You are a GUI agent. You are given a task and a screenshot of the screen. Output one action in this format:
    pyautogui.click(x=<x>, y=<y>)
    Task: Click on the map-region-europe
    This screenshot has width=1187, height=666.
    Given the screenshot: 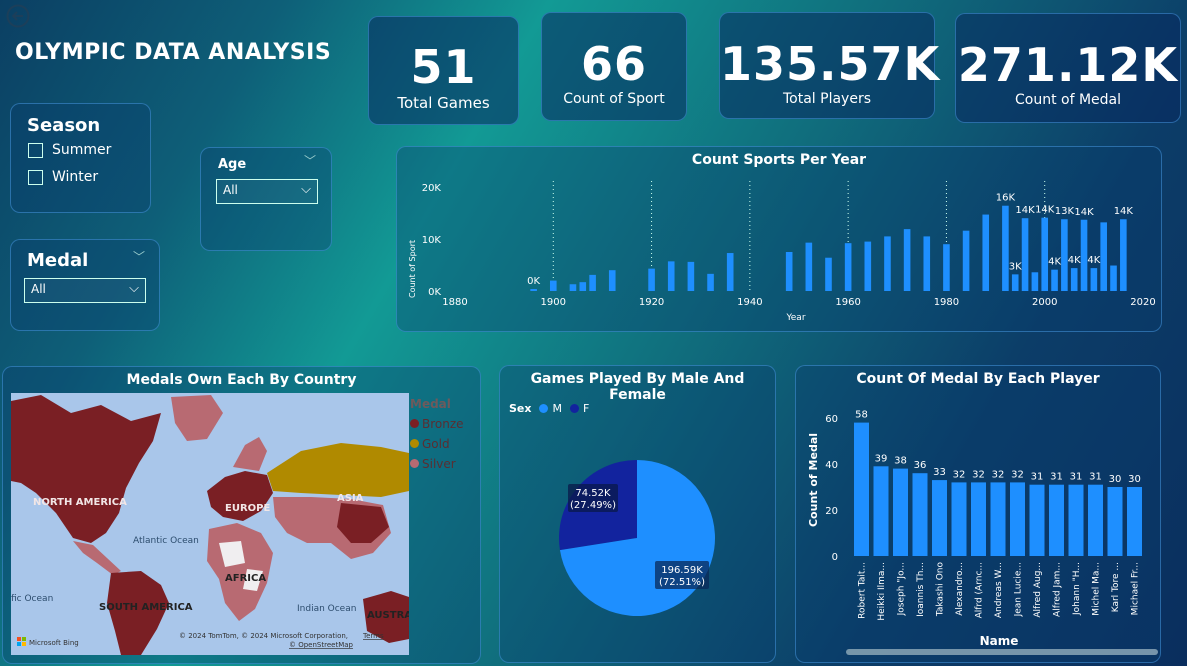 What is the action you would take?
    pyautogui.click(x=240, y=496)
    